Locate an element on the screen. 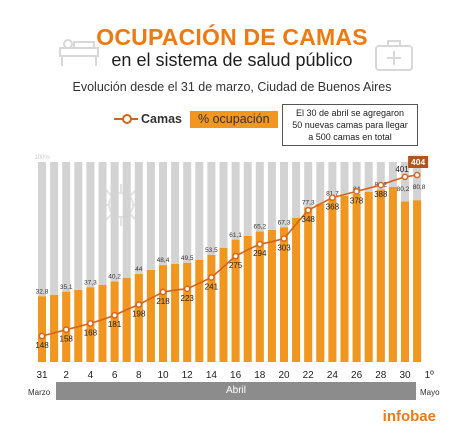  occupancy-data-label: 67,3 is located at coordinates (284, 222).